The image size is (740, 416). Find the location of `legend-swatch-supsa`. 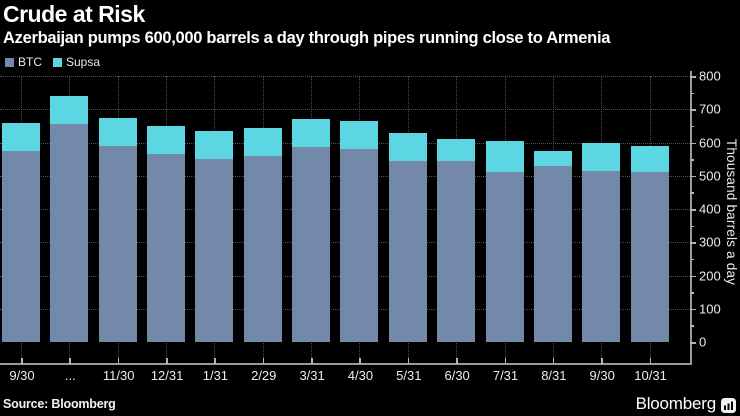

legend-swatch-supsa is located at coordinates (57, 62).